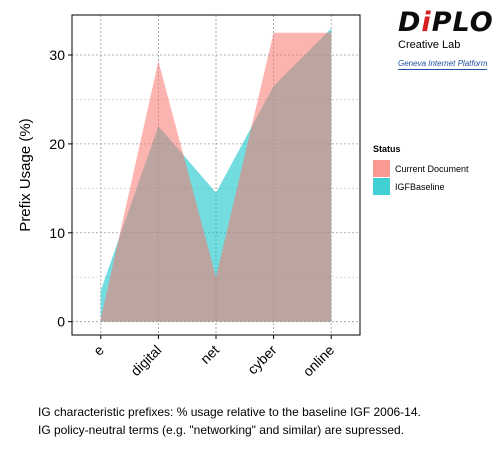  Describe the element at coordinates (426, 22) in the screenshot. I see `logo-word-accent: i` at that location.